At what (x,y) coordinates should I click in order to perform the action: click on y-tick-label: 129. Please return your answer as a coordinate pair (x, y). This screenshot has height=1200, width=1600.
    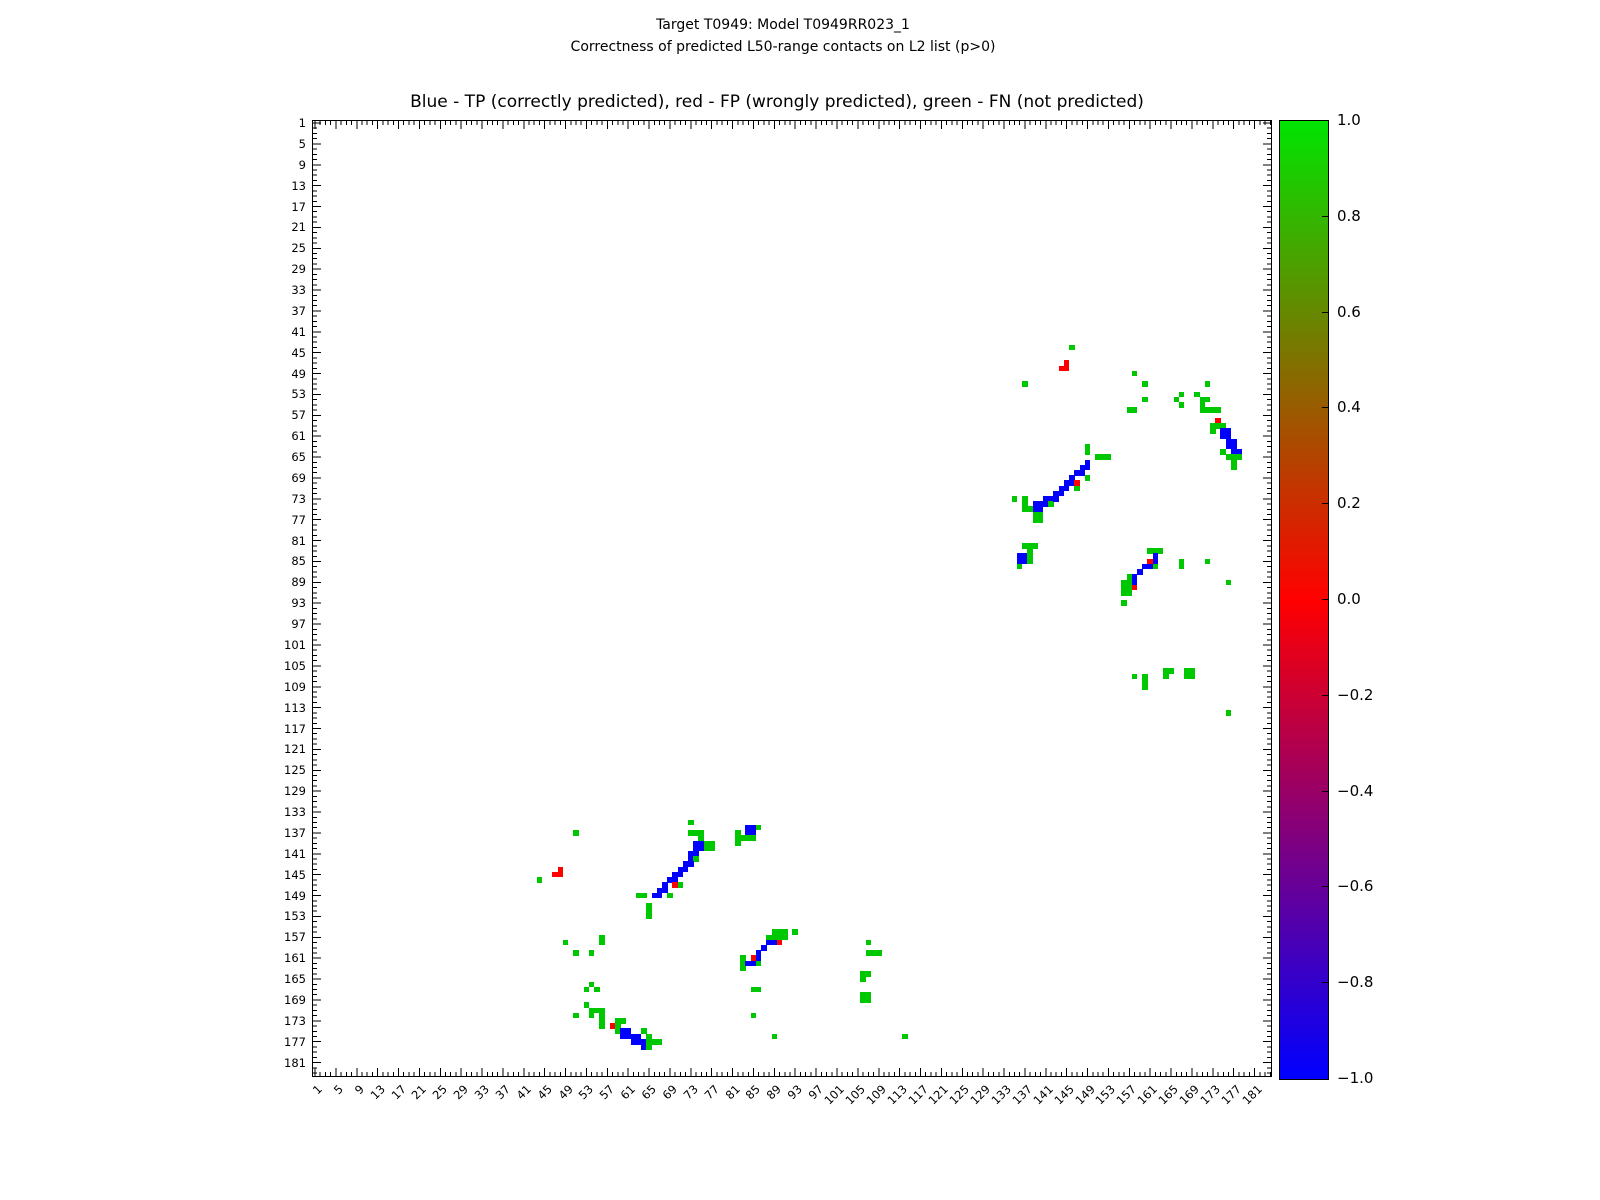
    Looking at the image, I should click on (295, 791).